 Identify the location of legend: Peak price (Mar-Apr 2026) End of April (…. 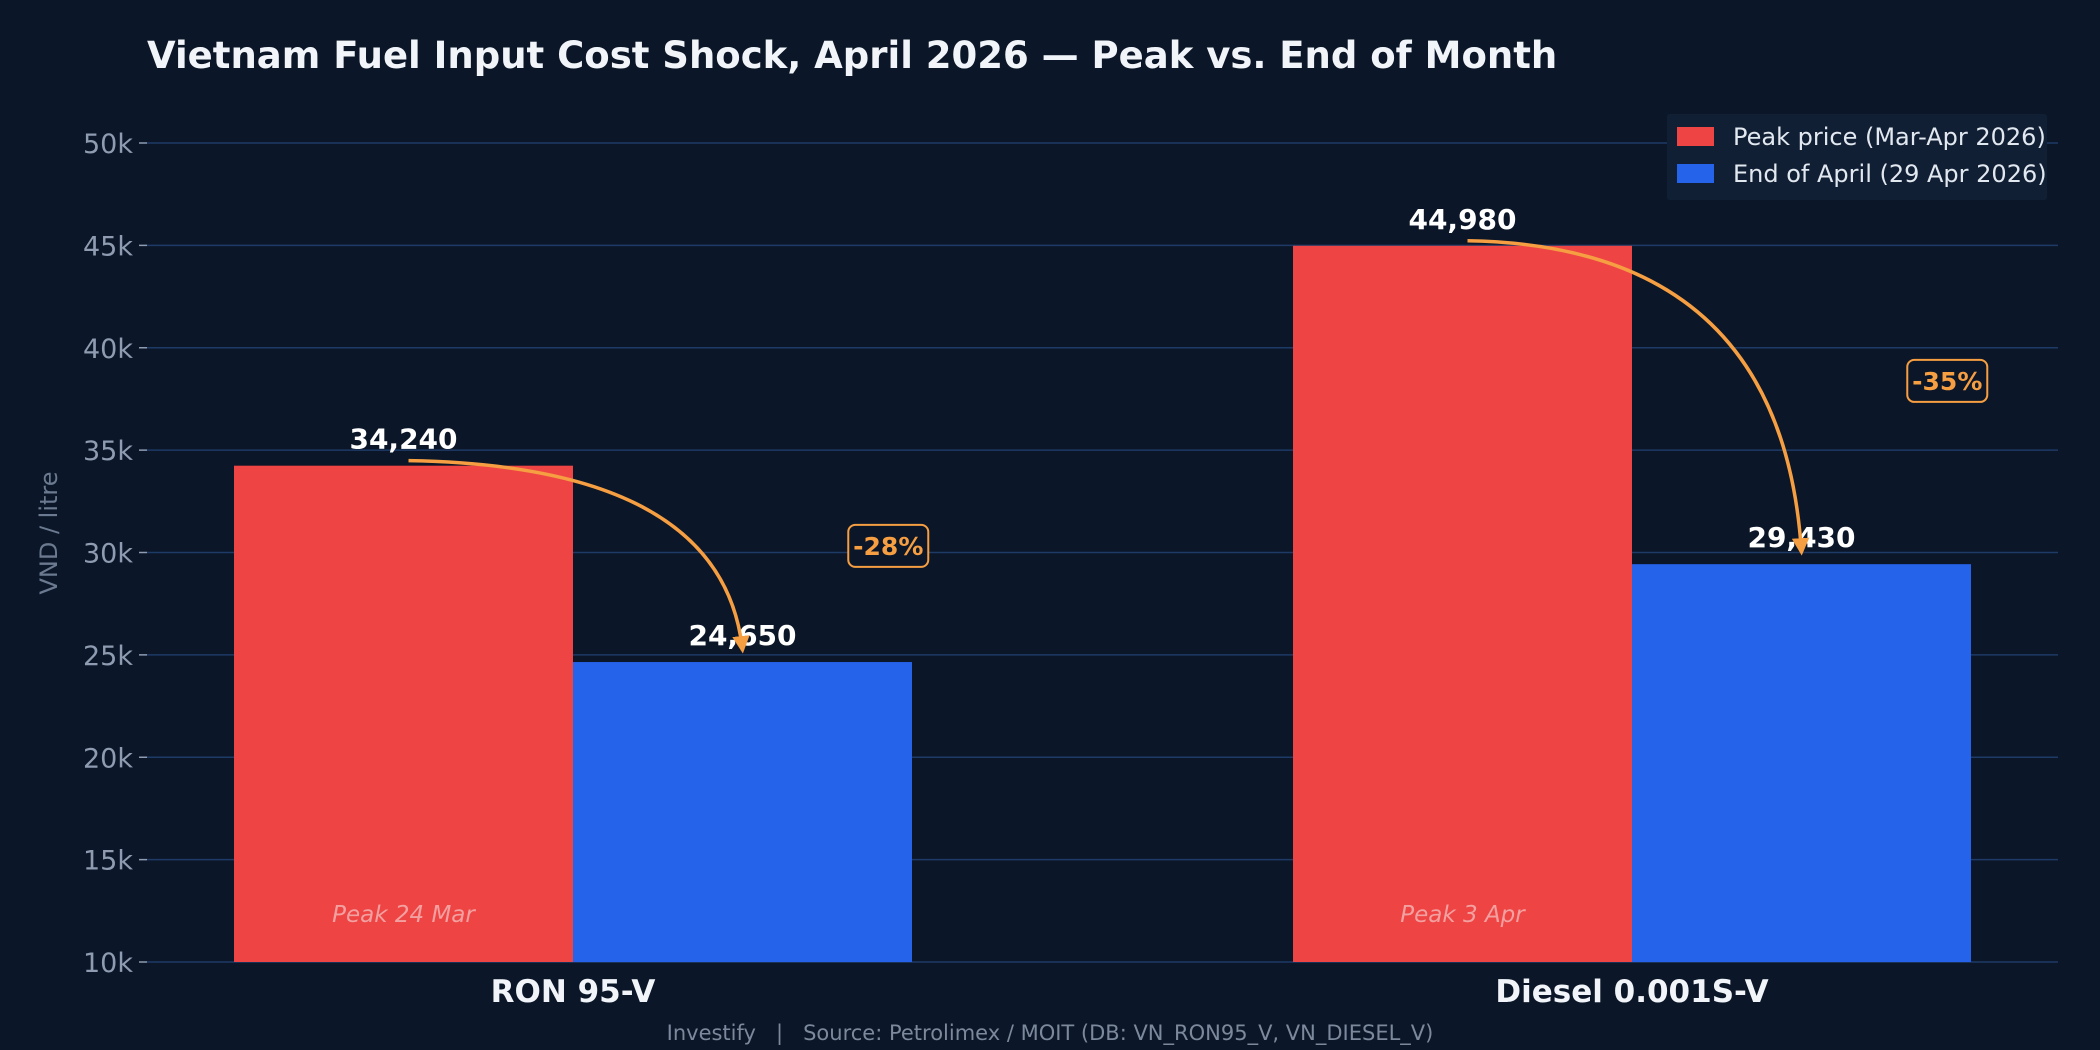
(1857, 157).